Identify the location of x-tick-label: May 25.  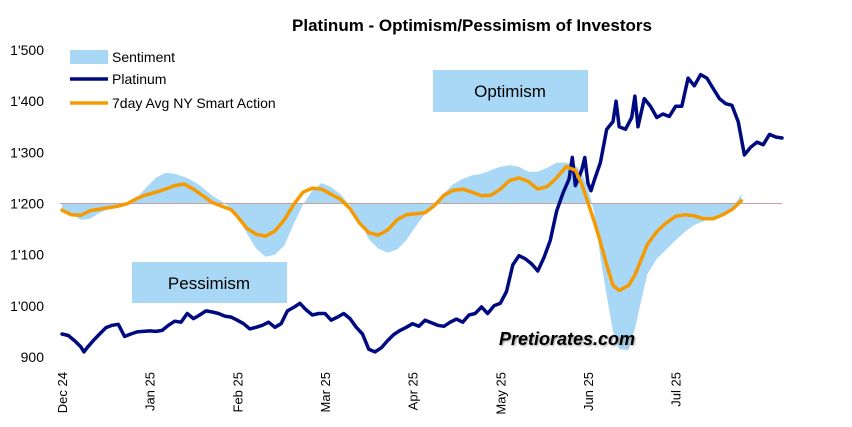
(500, 393).